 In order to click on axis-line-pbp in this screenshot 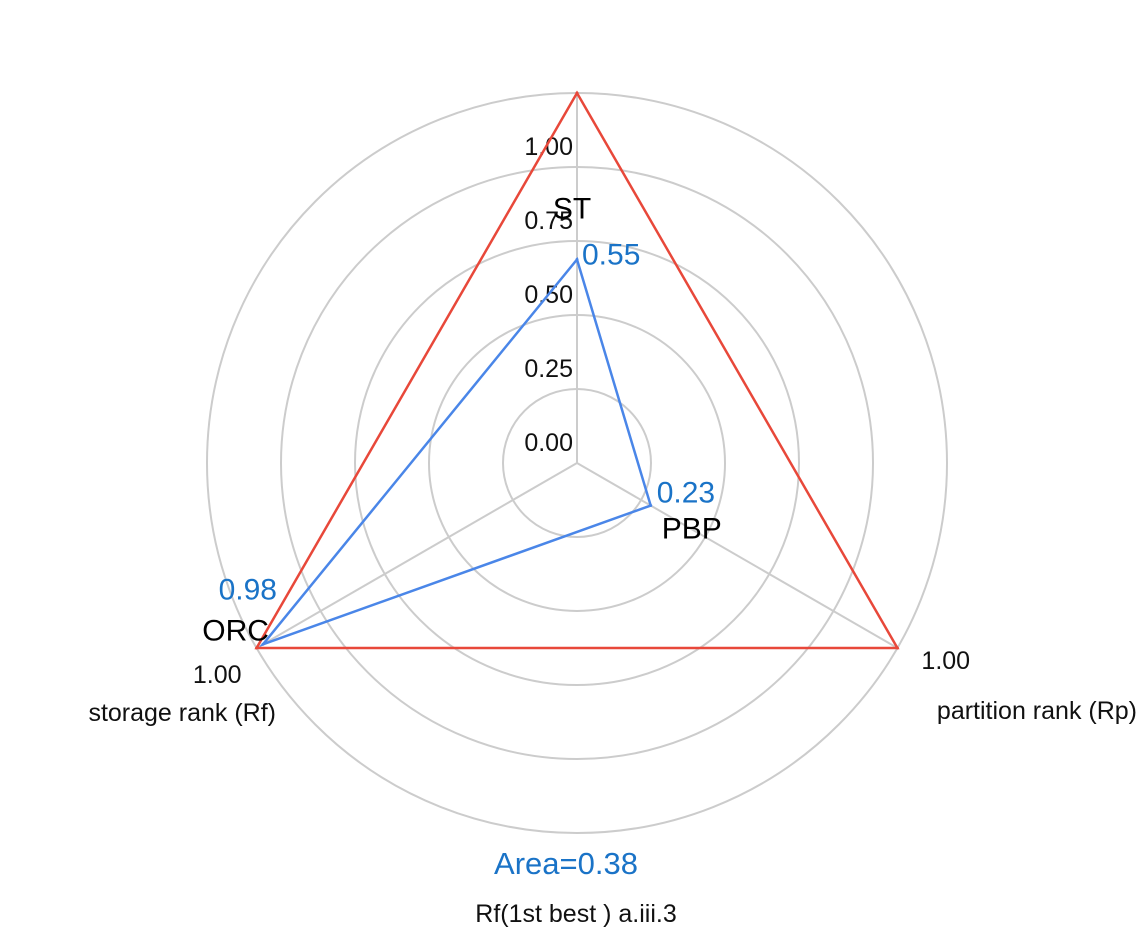, I will do `click(737, 555)`.